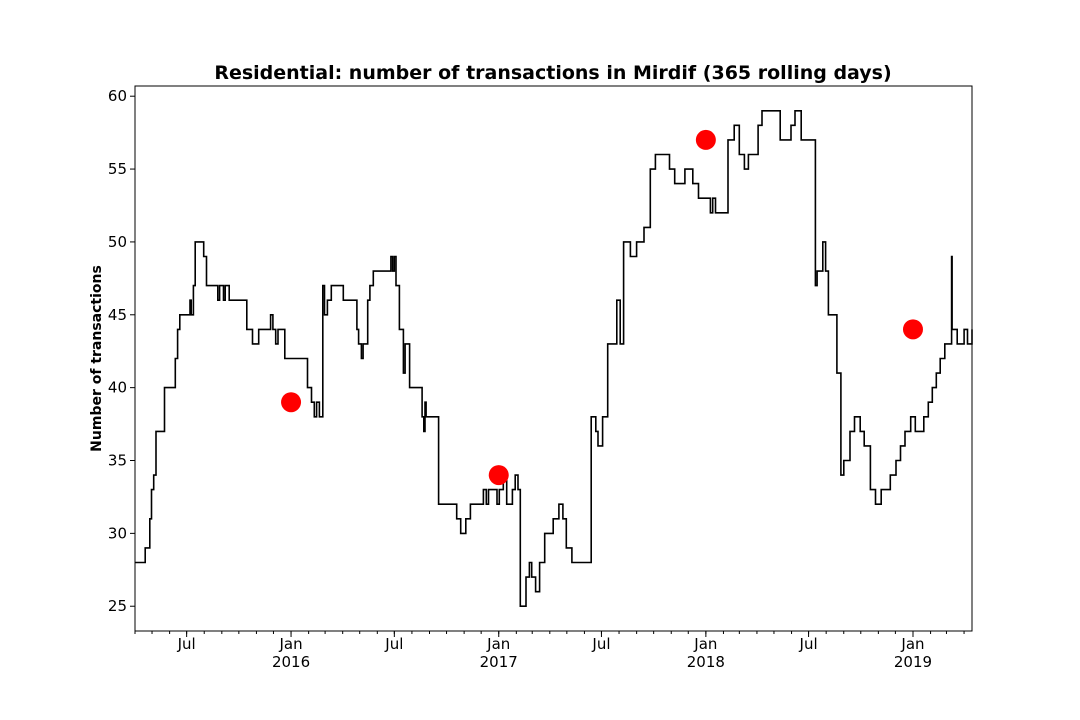 The image size is (1080, 720). I want to click on y-tick-label: 60, so click(117, 96).